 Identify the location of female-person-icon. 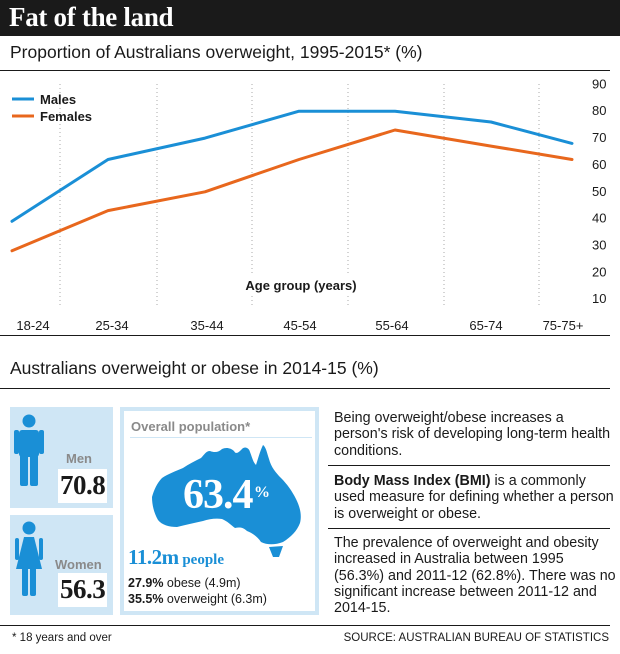
(29, 558).